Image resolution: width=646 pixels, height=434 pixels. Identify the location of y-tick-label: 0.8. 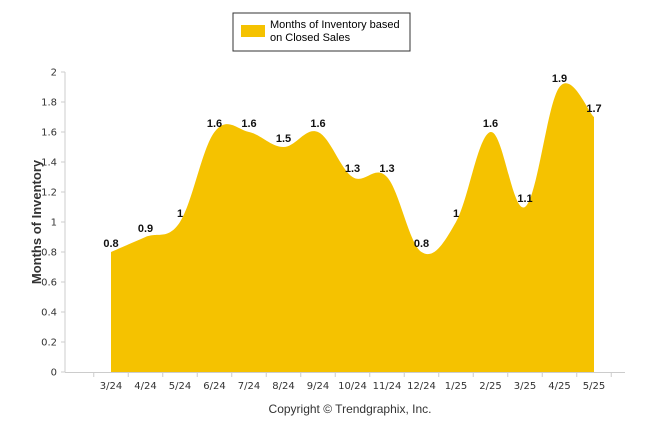
(49, 253).